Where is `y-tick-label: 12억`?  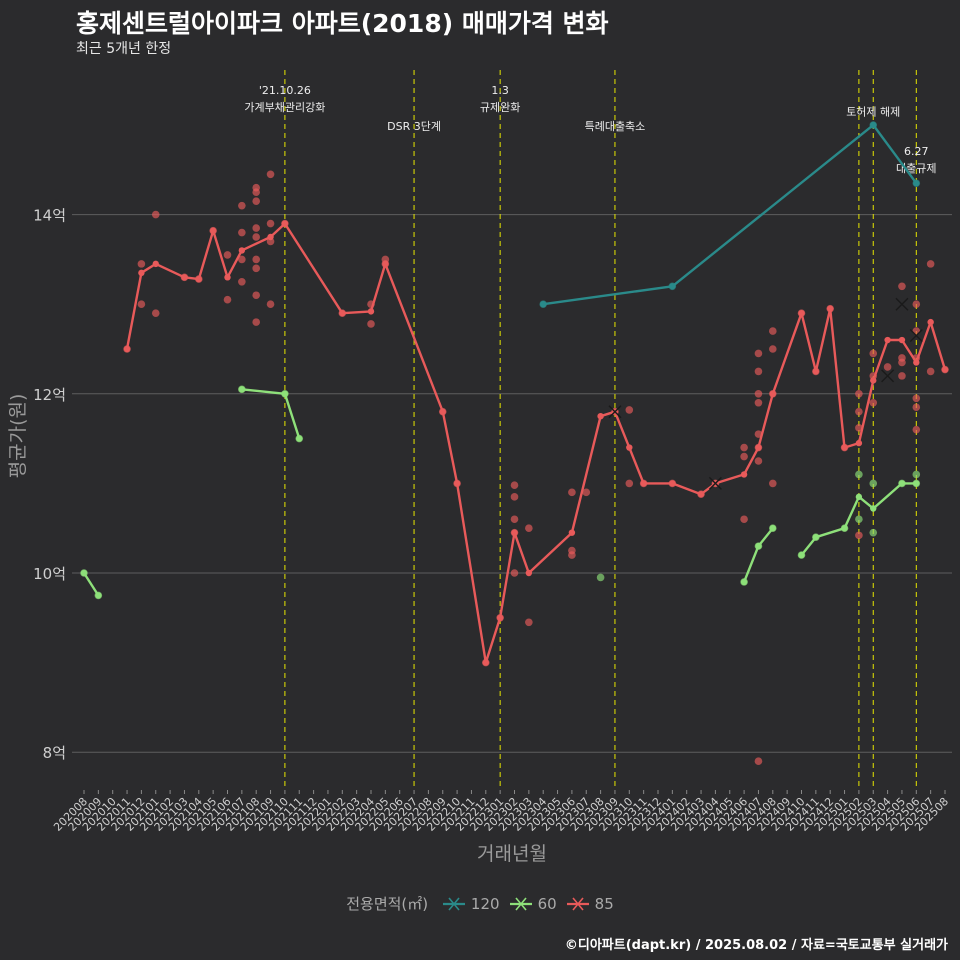
y-tick-label: 12억 is located at coordinates (49, 395).